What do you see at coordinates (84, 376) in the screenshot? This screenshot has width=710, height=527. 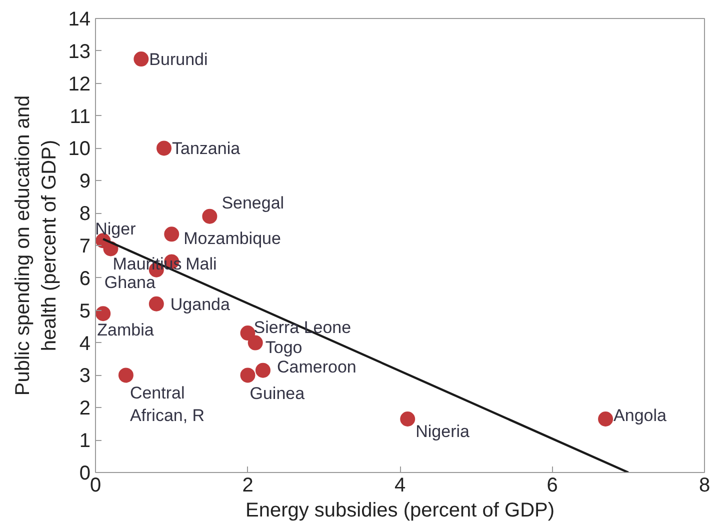 I see `y-tick-label: 3` at bounding box center [84, 376].